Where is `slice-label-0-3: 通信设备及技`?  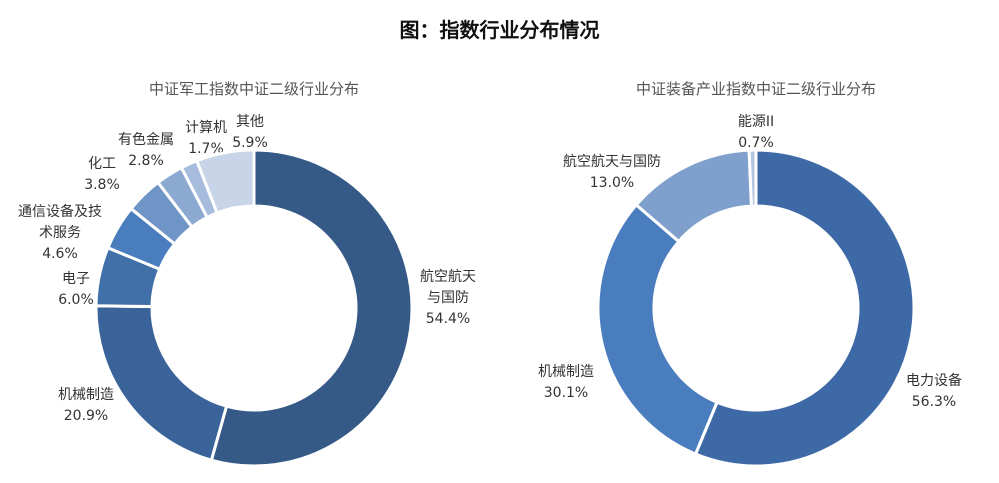
slice-label-0-3: 通信设备及技 is located at coordinates (60, 211).